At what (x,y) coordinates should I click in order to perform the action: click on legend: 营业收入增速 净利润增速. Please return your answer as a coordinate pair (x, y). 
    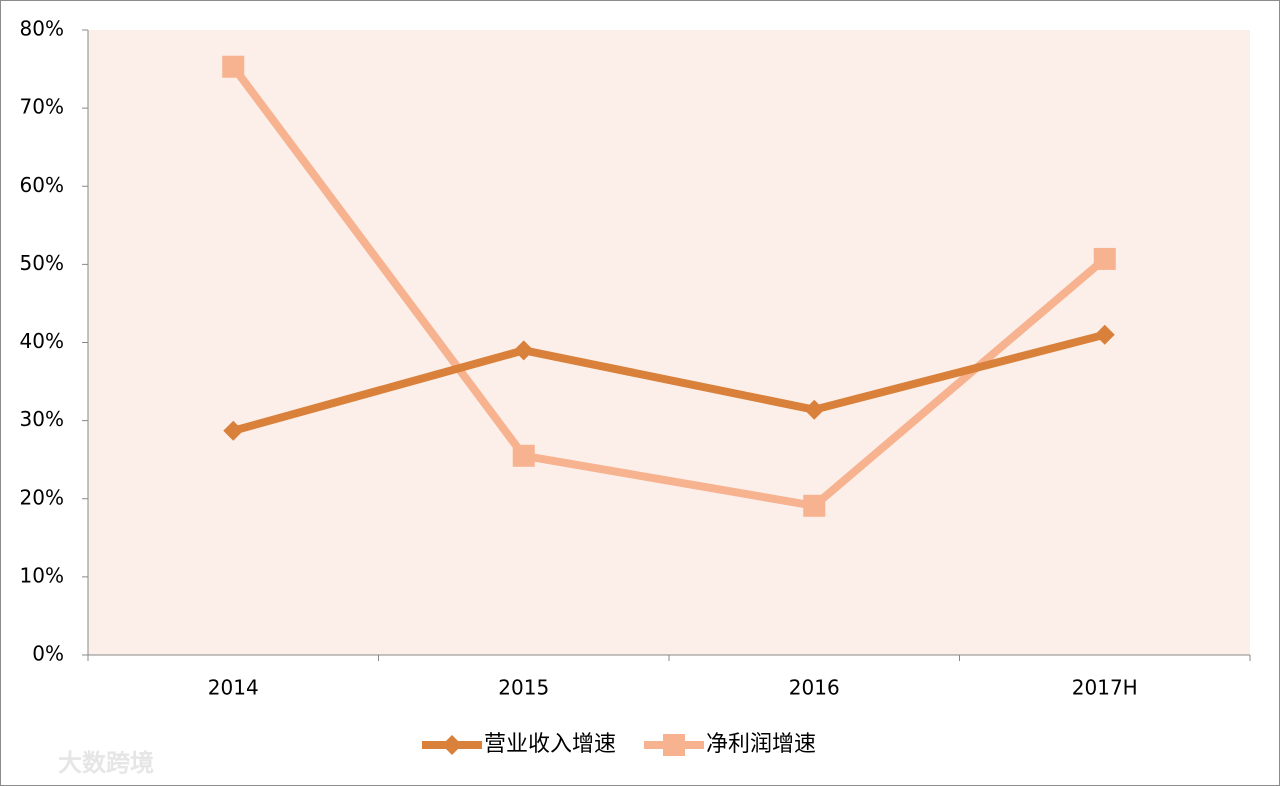
    Looking at the image, I should click on (619, 744).